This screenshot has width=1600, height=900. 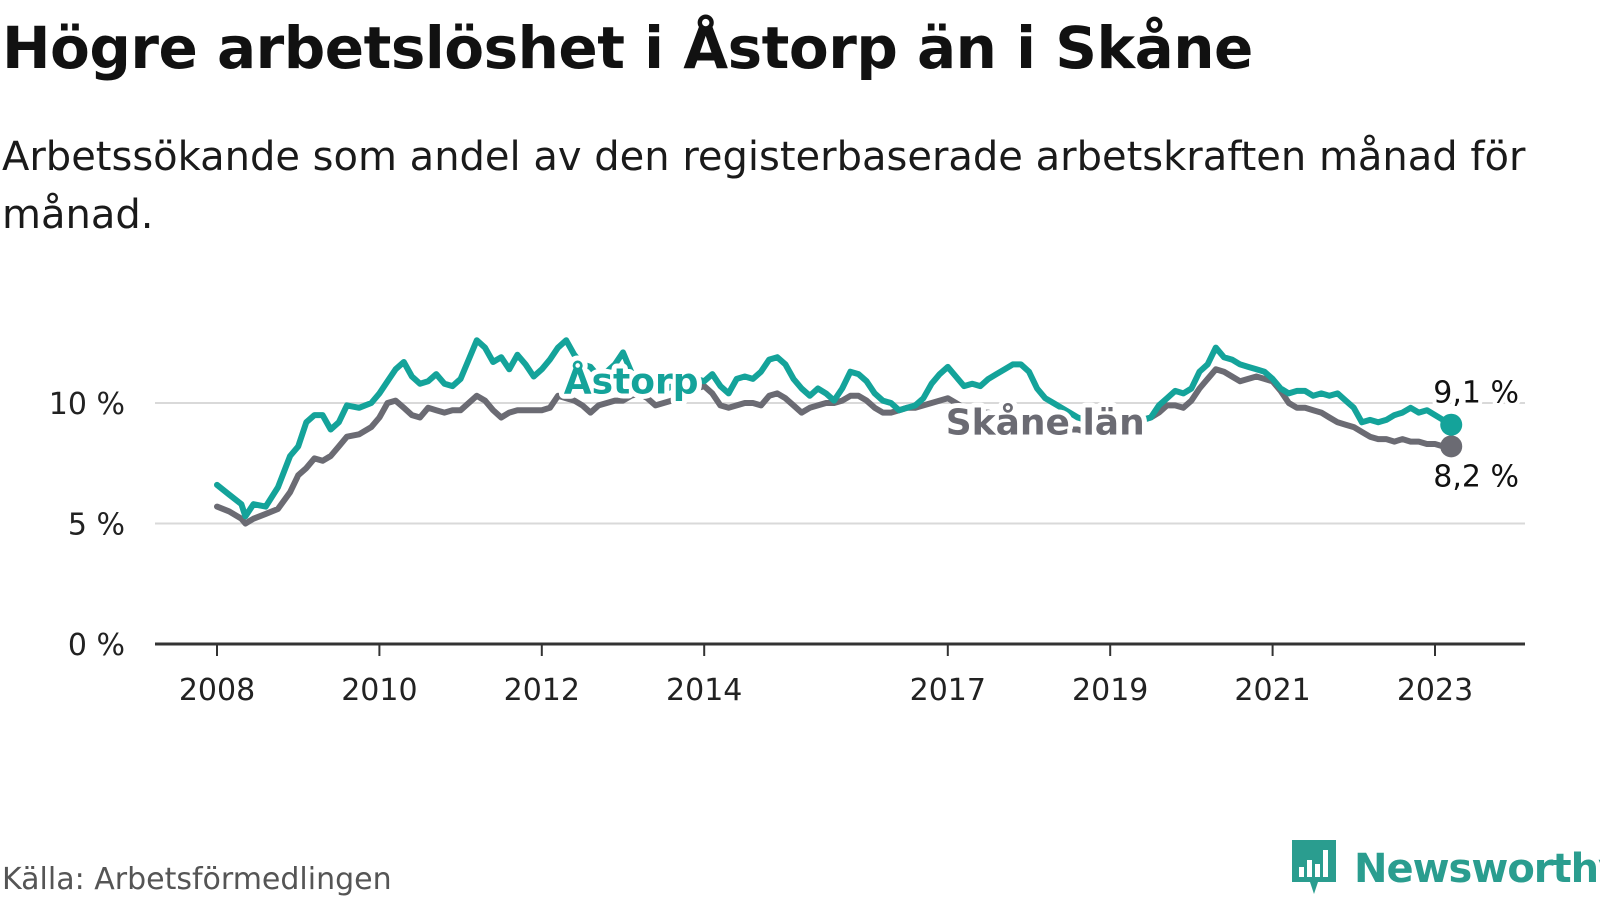 I want to click on x-axis-ticks: 2008 2010 2012 2014 2017 2019 2021 2023, so click(x=826, y=676).